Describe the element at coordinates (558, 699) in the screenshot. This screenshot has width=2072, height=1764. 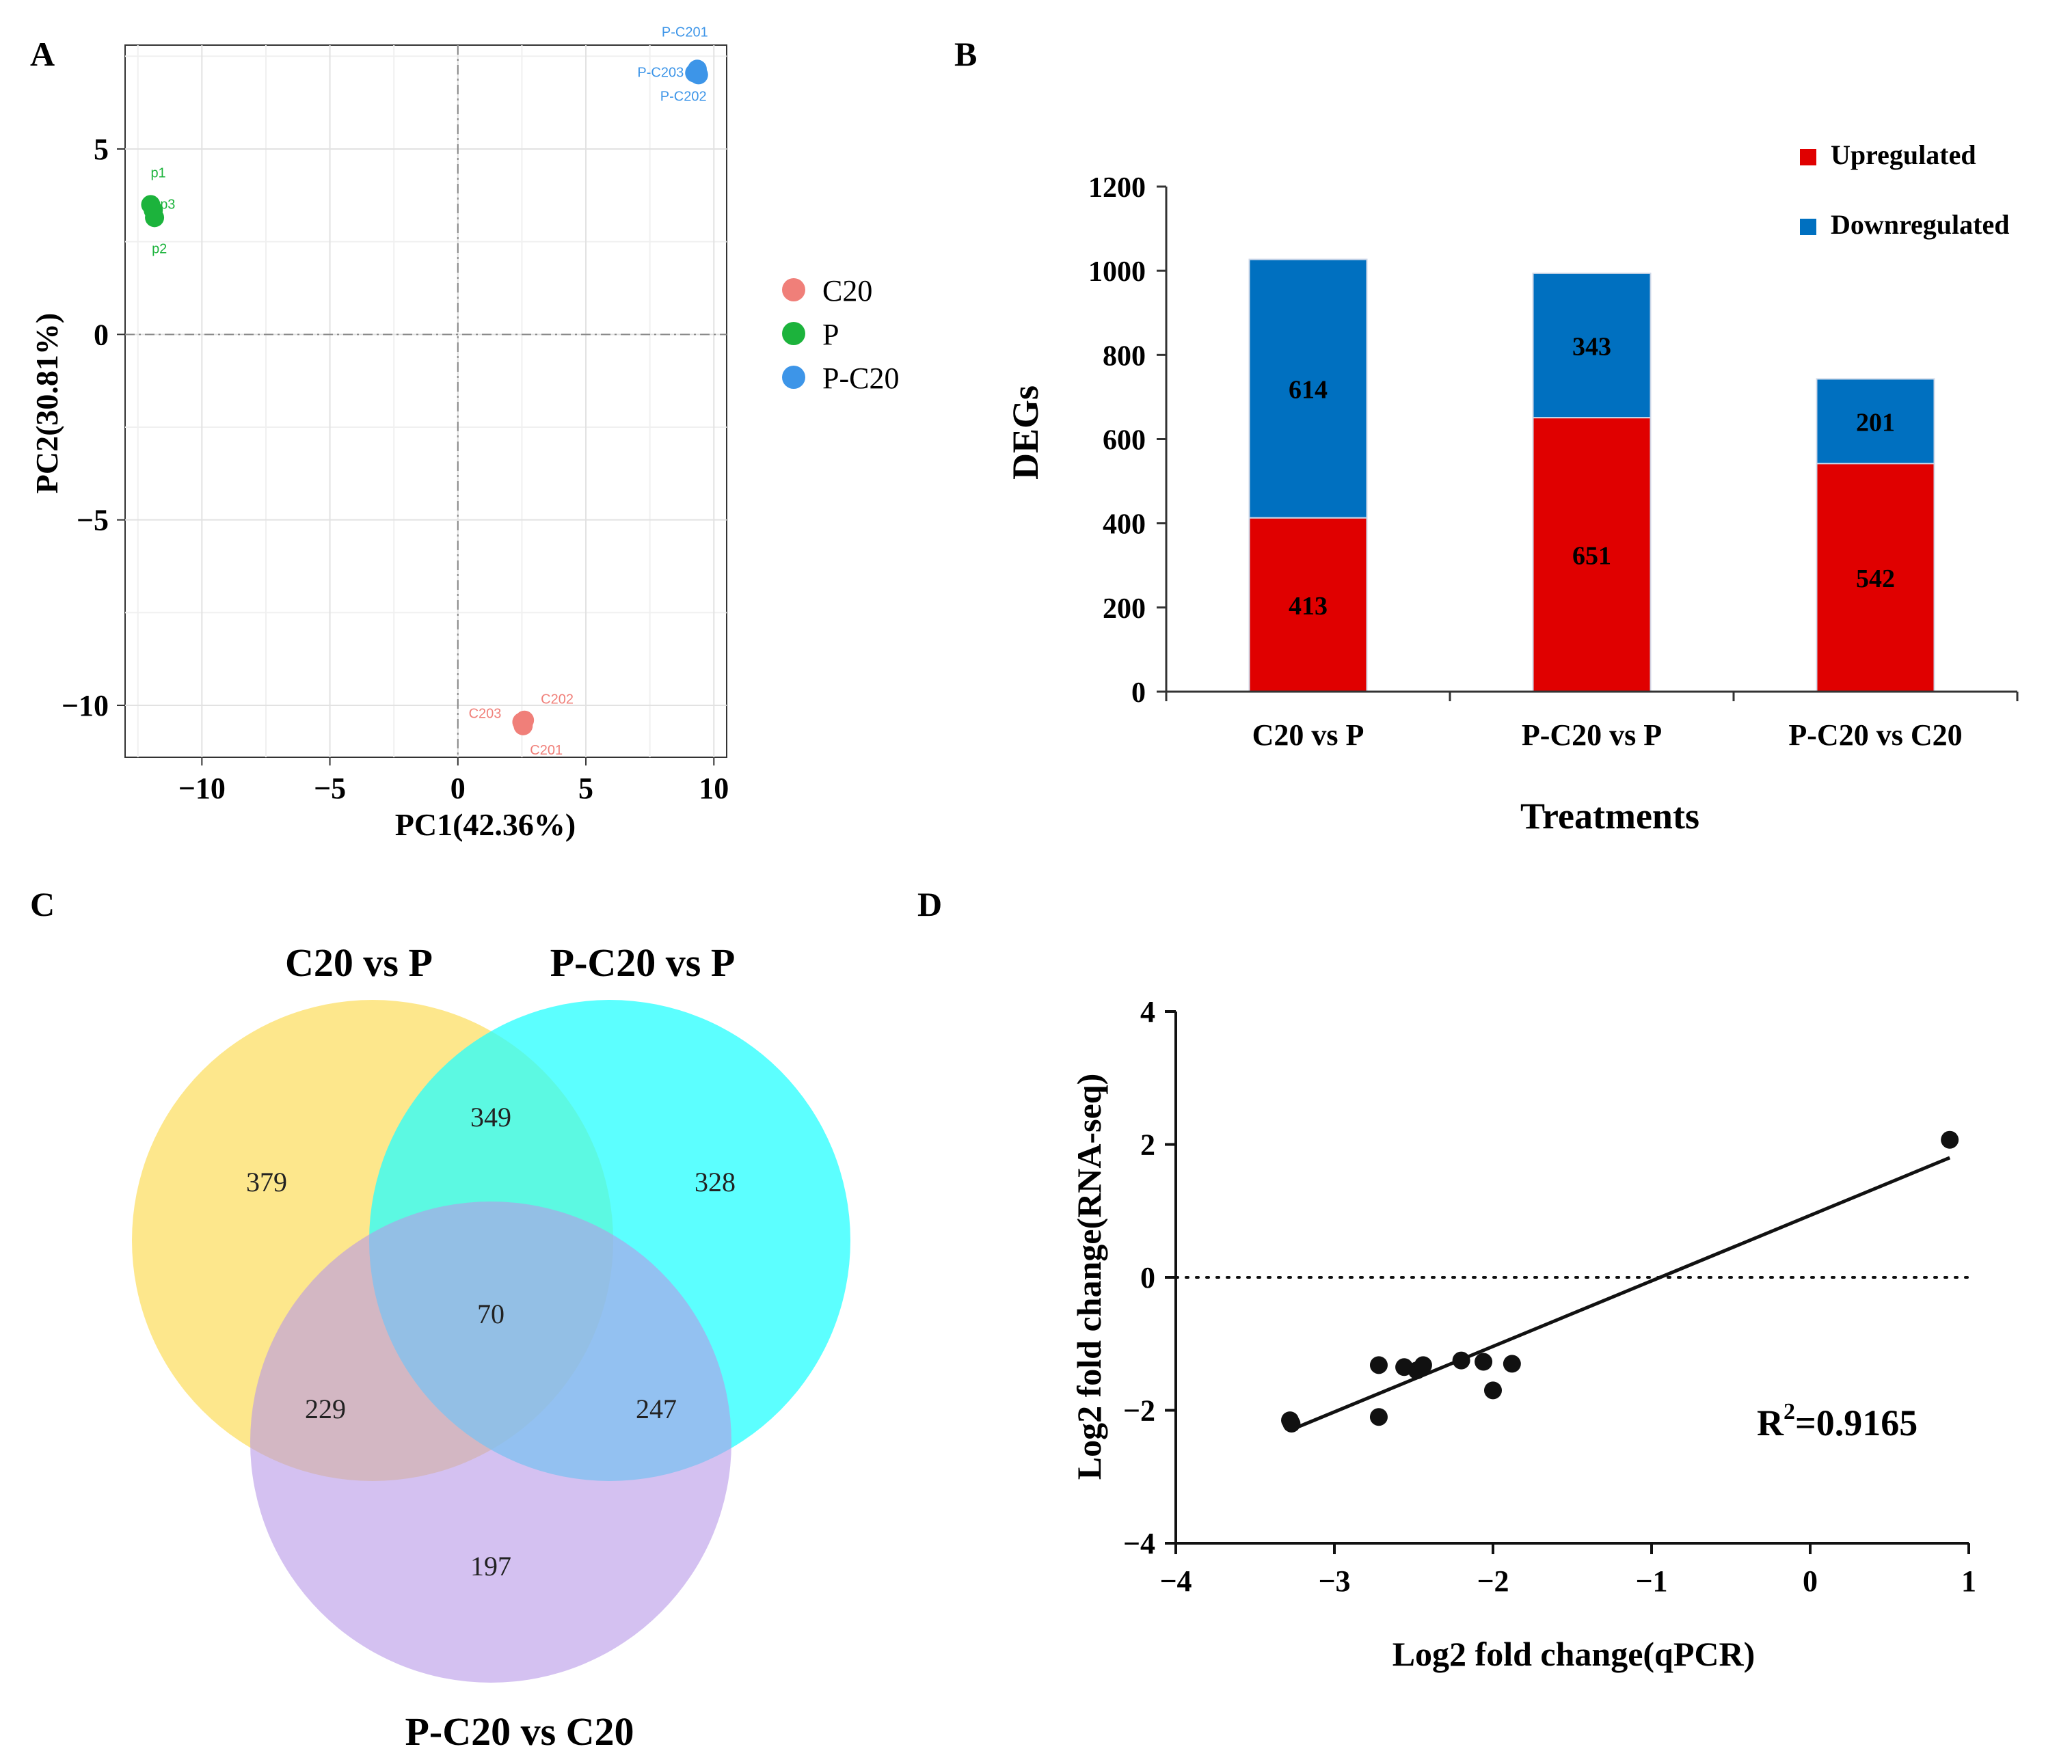
I see `pca-point-label: C202` at that location.